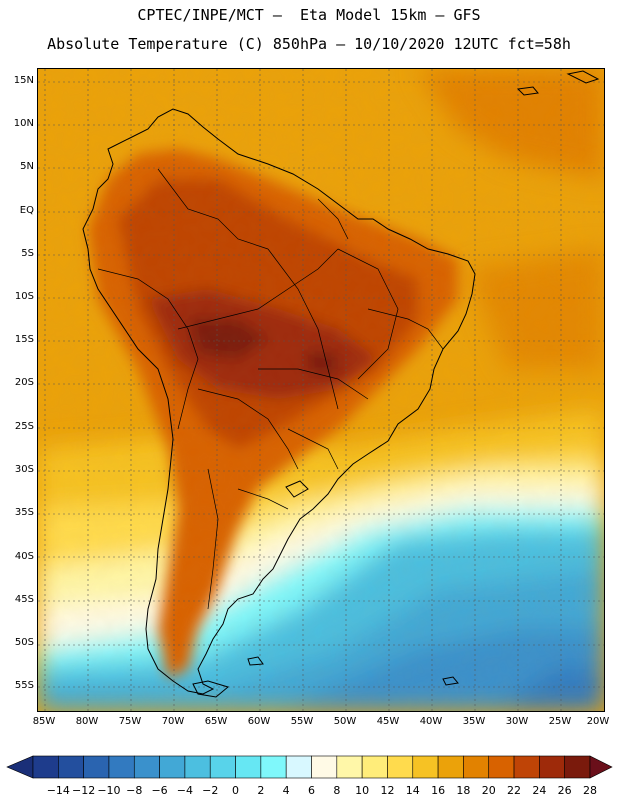 The height and width of the screenshot is (800, 618). I want to click on lon-label: 55W, so click(302, 721).